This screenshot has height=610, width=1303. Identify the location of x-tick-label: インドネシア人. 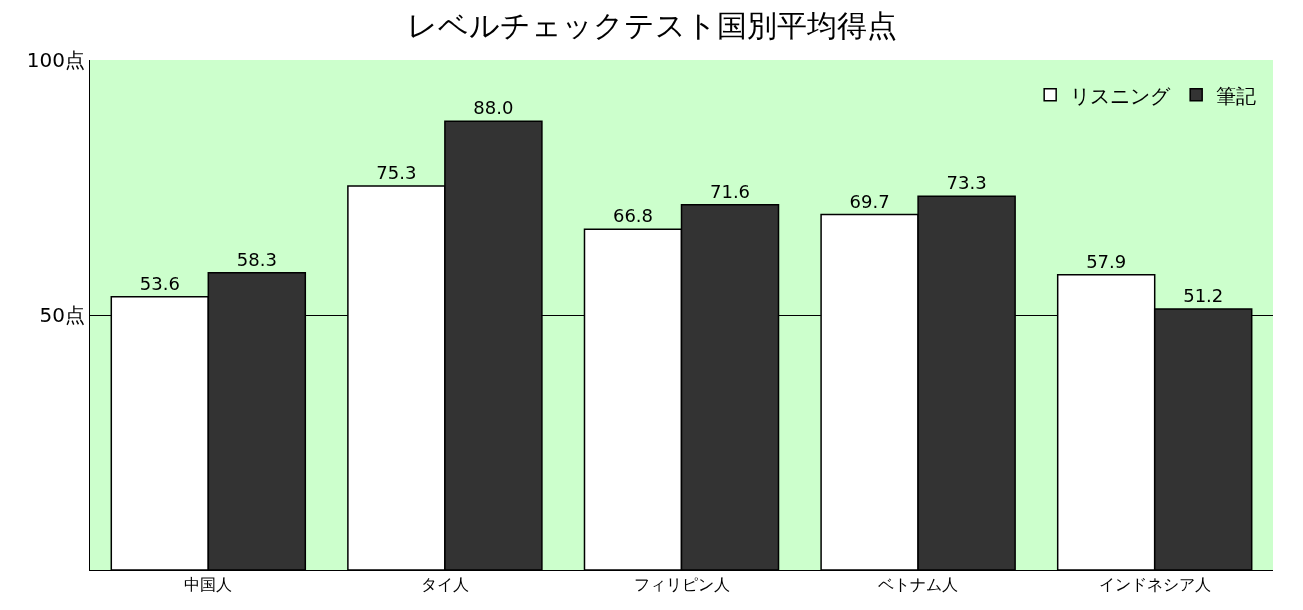
(1154, 585).